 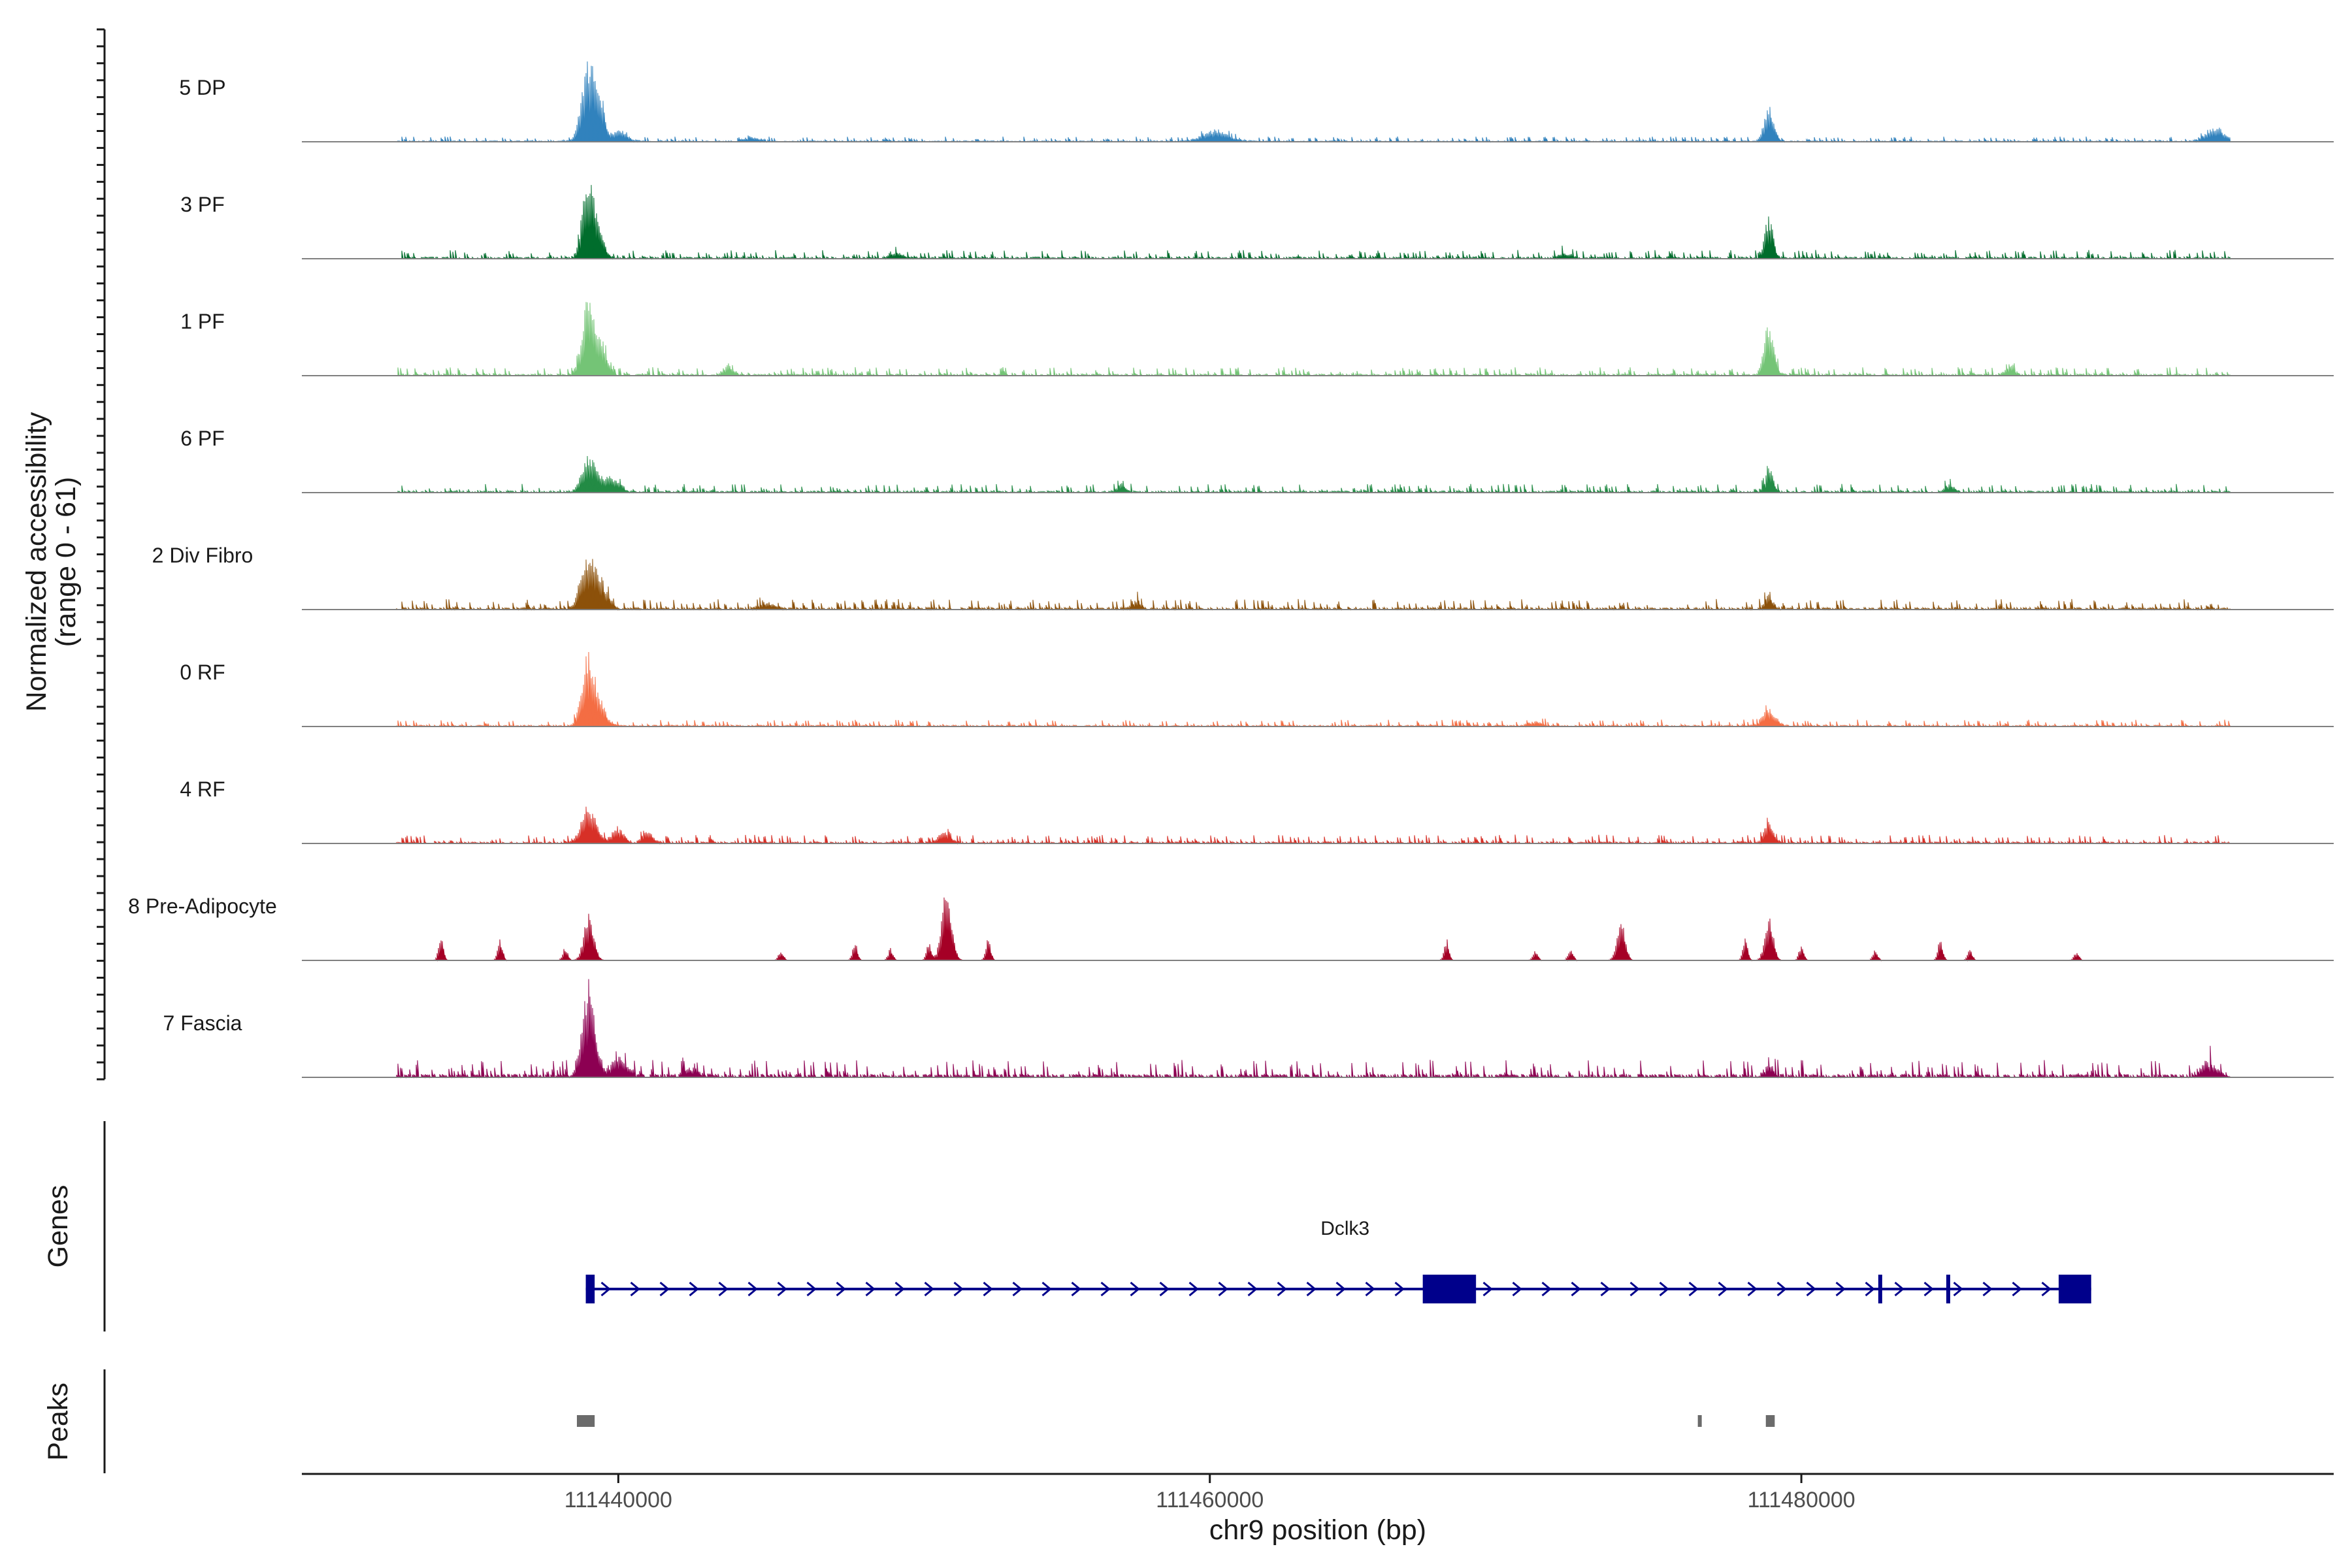 What do you see at coordinates (58, 1421) in the screenshot?
I see `peaks-track-title: Peaks` at bounding box center [58, 1421].